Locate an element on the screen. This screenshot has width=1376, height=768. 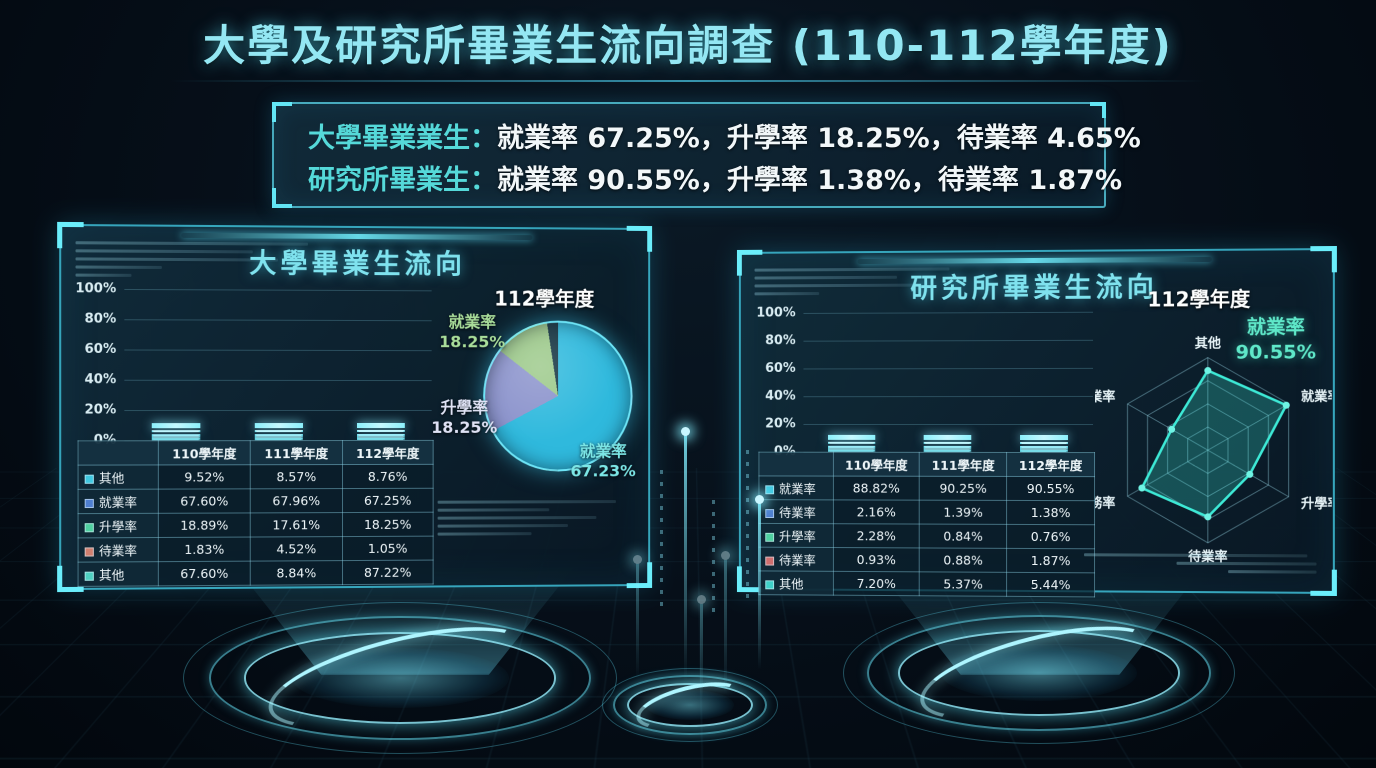
table-cell: 18.25% is located at coordinates (388, 524).